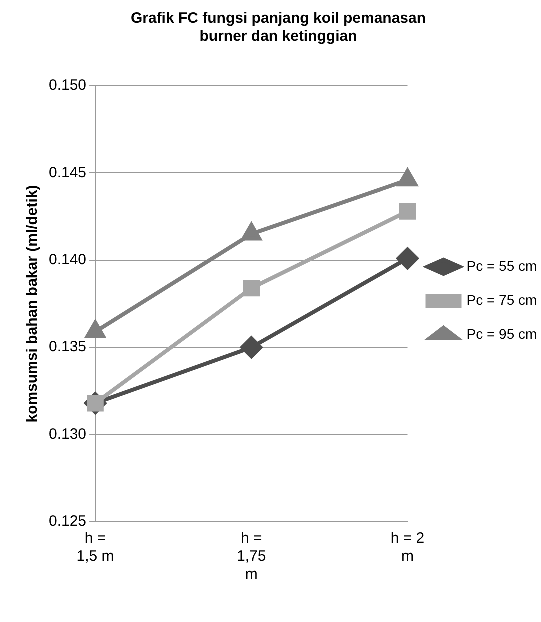  Describe the element at coordinates (67, 521) in the screenshot. I see `y-tick-label: 0.125` at that location.